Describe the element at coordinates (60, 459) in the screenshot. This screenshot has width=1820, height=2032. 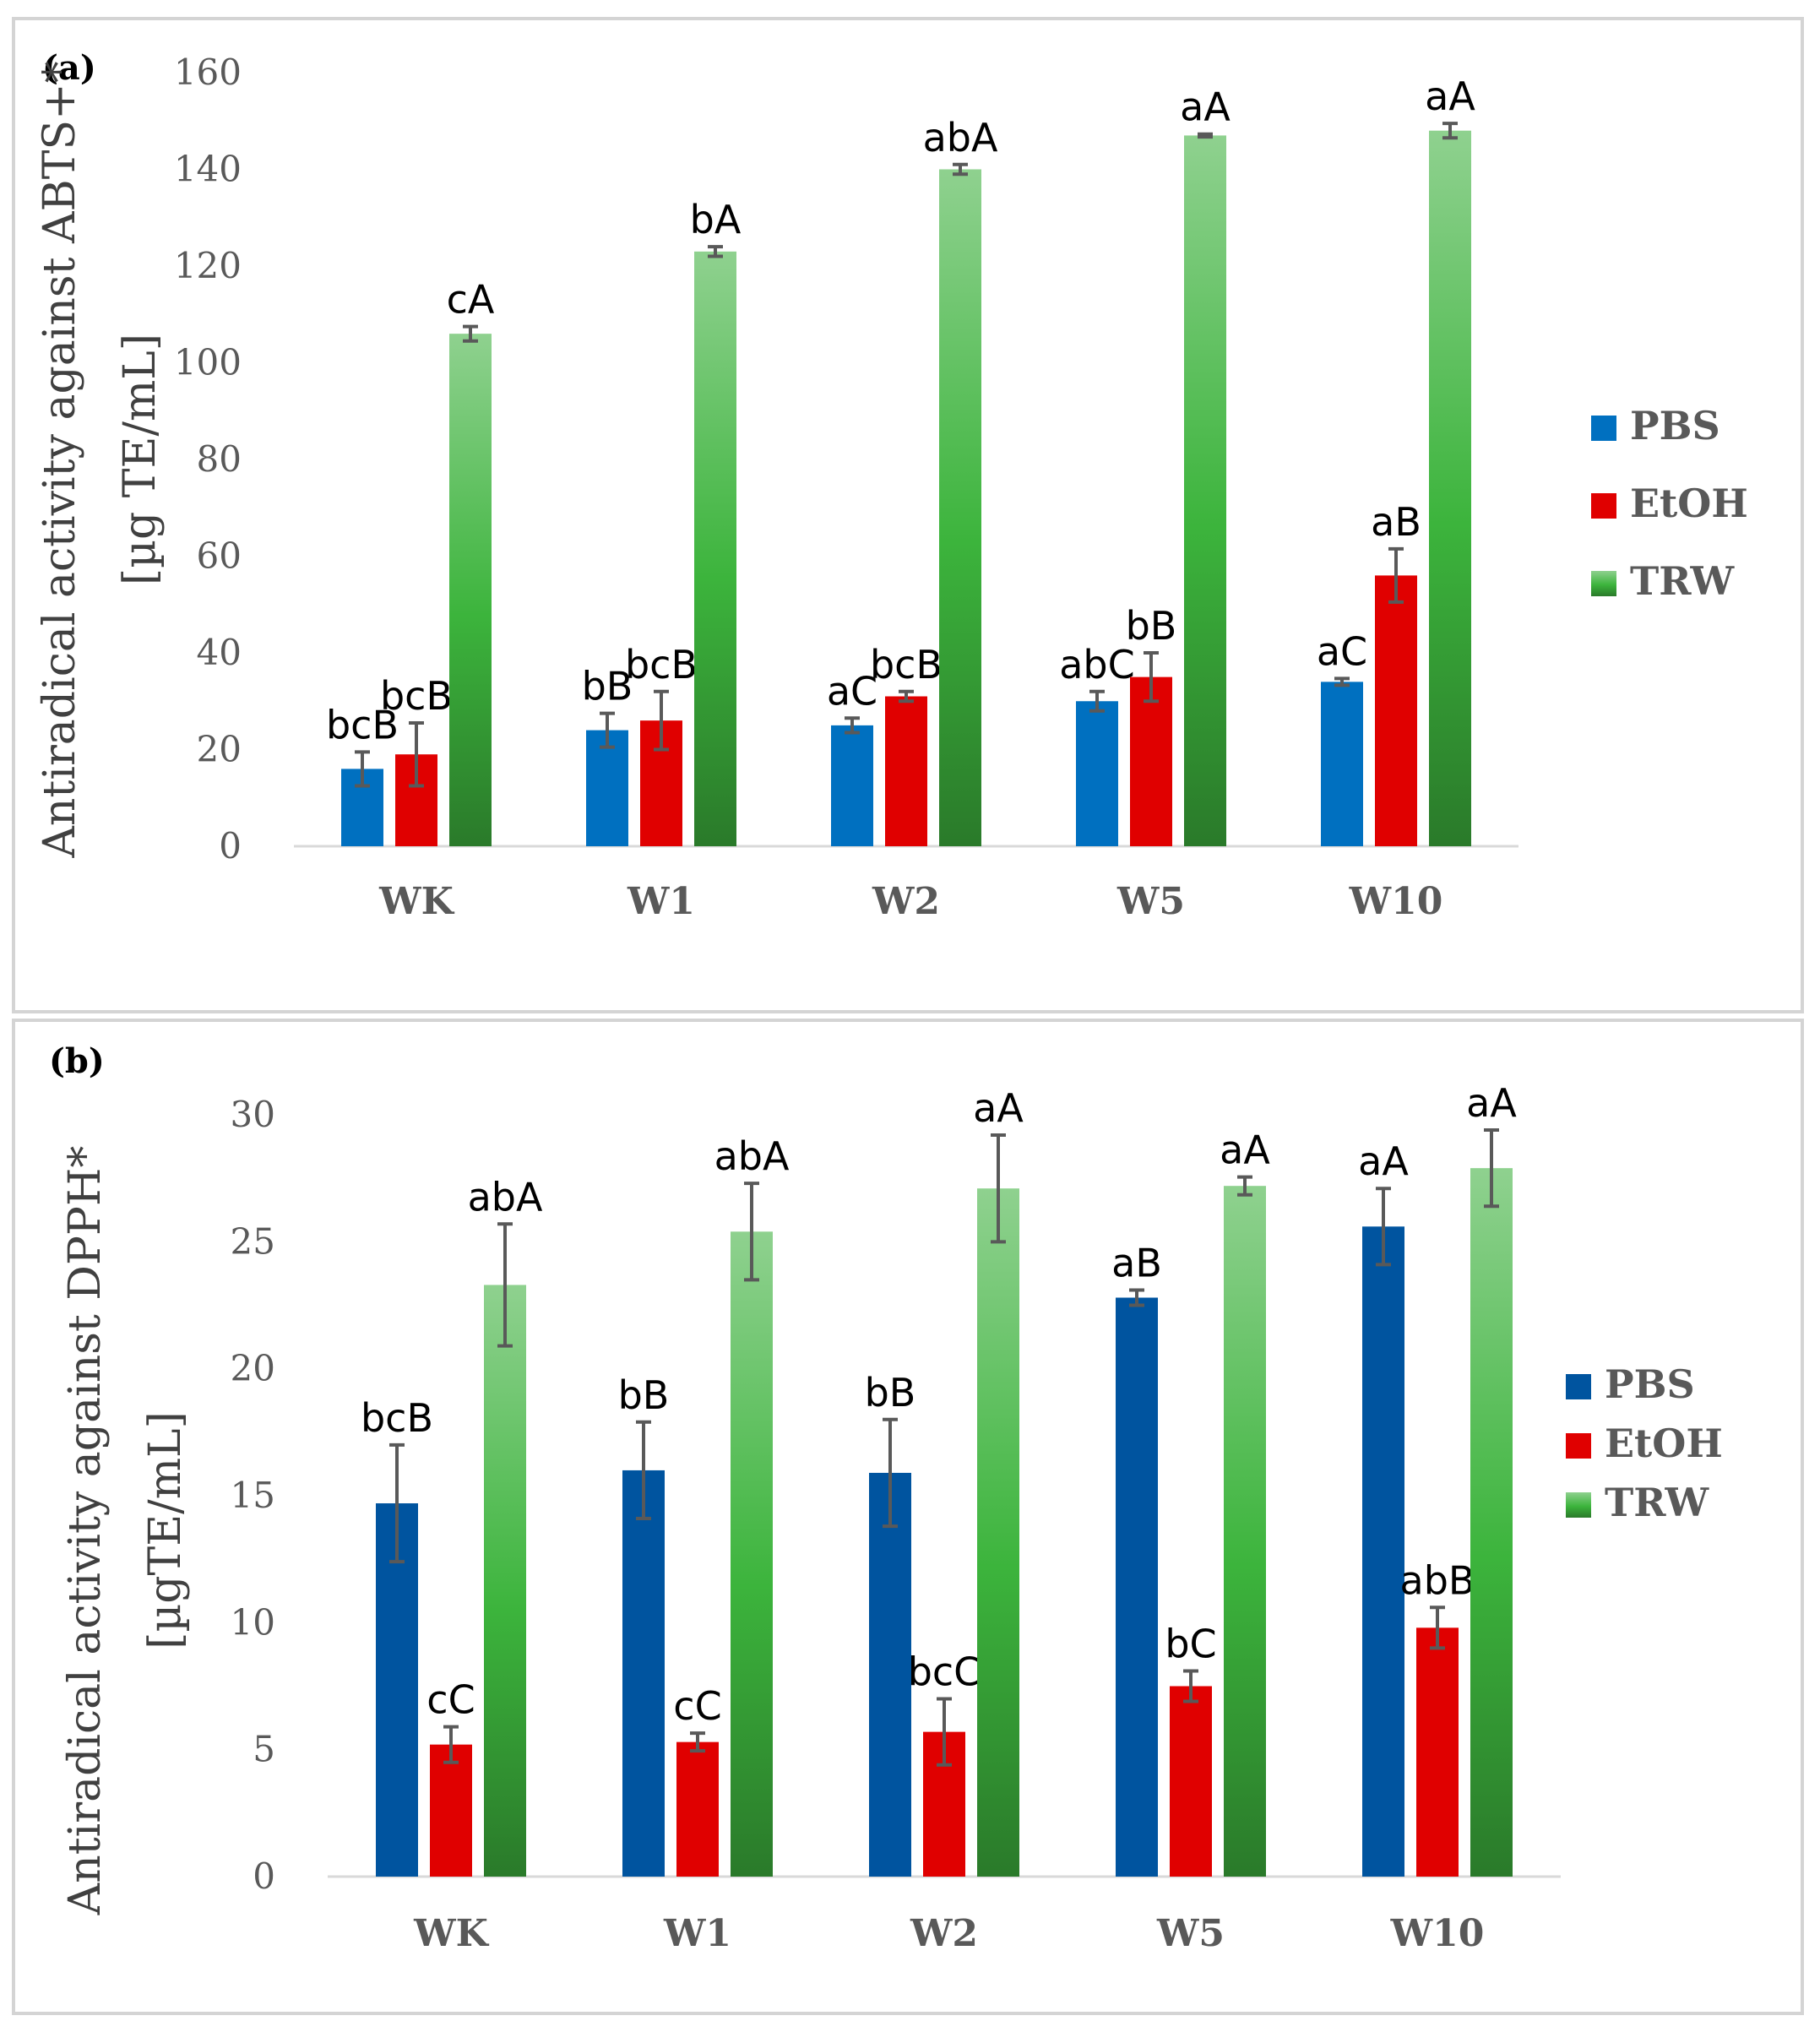
I see `y-axis-label-line: Antiradical activity against ABTS+*` at that location.